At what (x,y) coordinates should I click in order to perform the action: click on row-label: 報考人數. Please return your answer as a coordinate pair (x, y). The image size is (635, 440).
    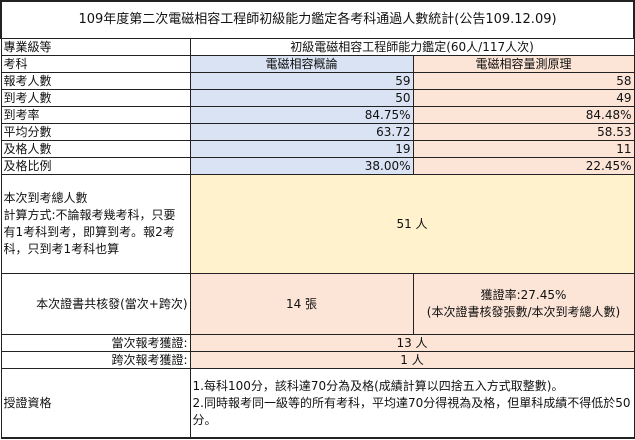
    Looking at the image, I should click on (95, 81).